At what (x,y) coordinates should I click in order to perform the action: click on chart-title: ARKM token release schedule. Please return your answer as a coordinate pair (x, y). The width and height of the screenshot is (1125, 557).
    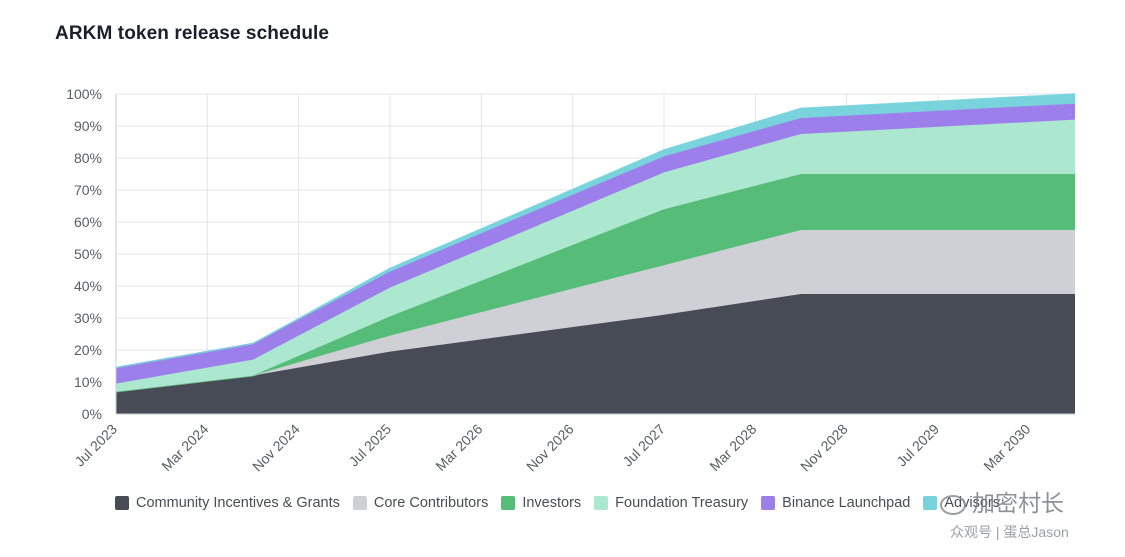
    Looking at the image, I should click on (192, 33).